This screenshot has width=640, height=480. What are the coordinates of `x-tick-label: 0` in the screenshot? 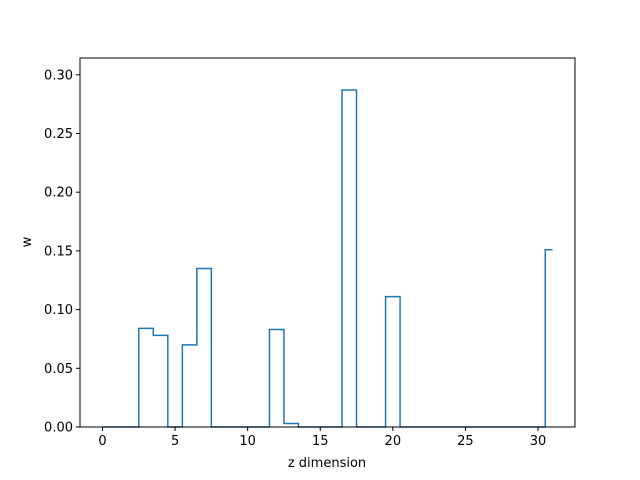 It's located at (102, 441).